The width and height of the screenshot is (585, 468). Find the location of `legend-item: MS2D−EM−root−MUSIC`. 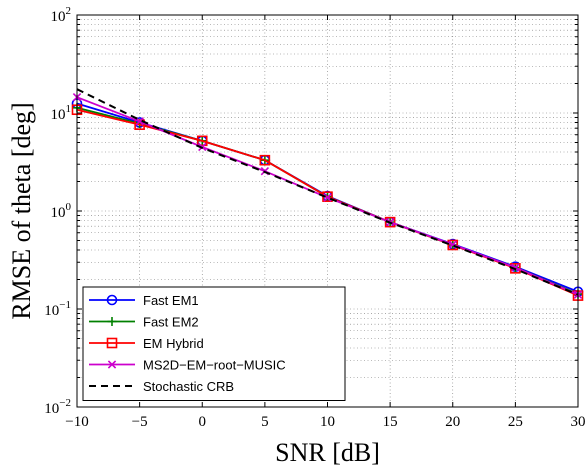

legend-item: MS2D−EM−root−MUSIC is located at coordinates (187, 365).